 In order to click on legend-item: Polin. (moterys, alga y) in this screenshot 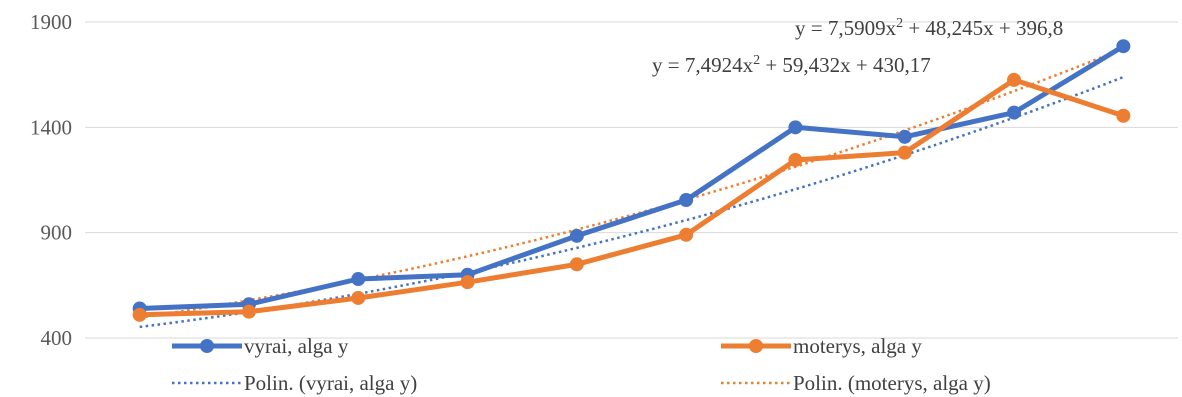, I will do `click(856, 383)`.